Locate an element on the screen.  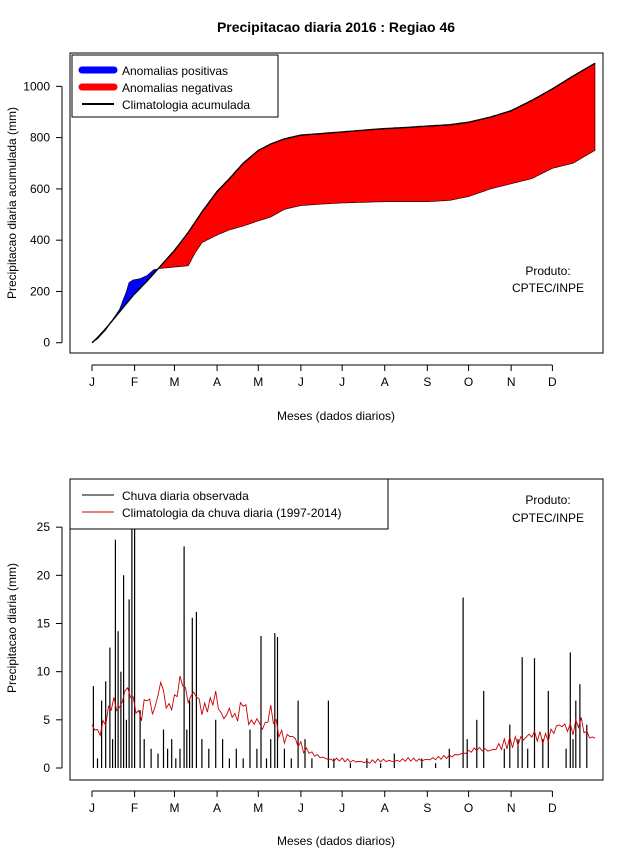
legend-label-negative: Anomalias negativas is located at coordinates (177, 88).